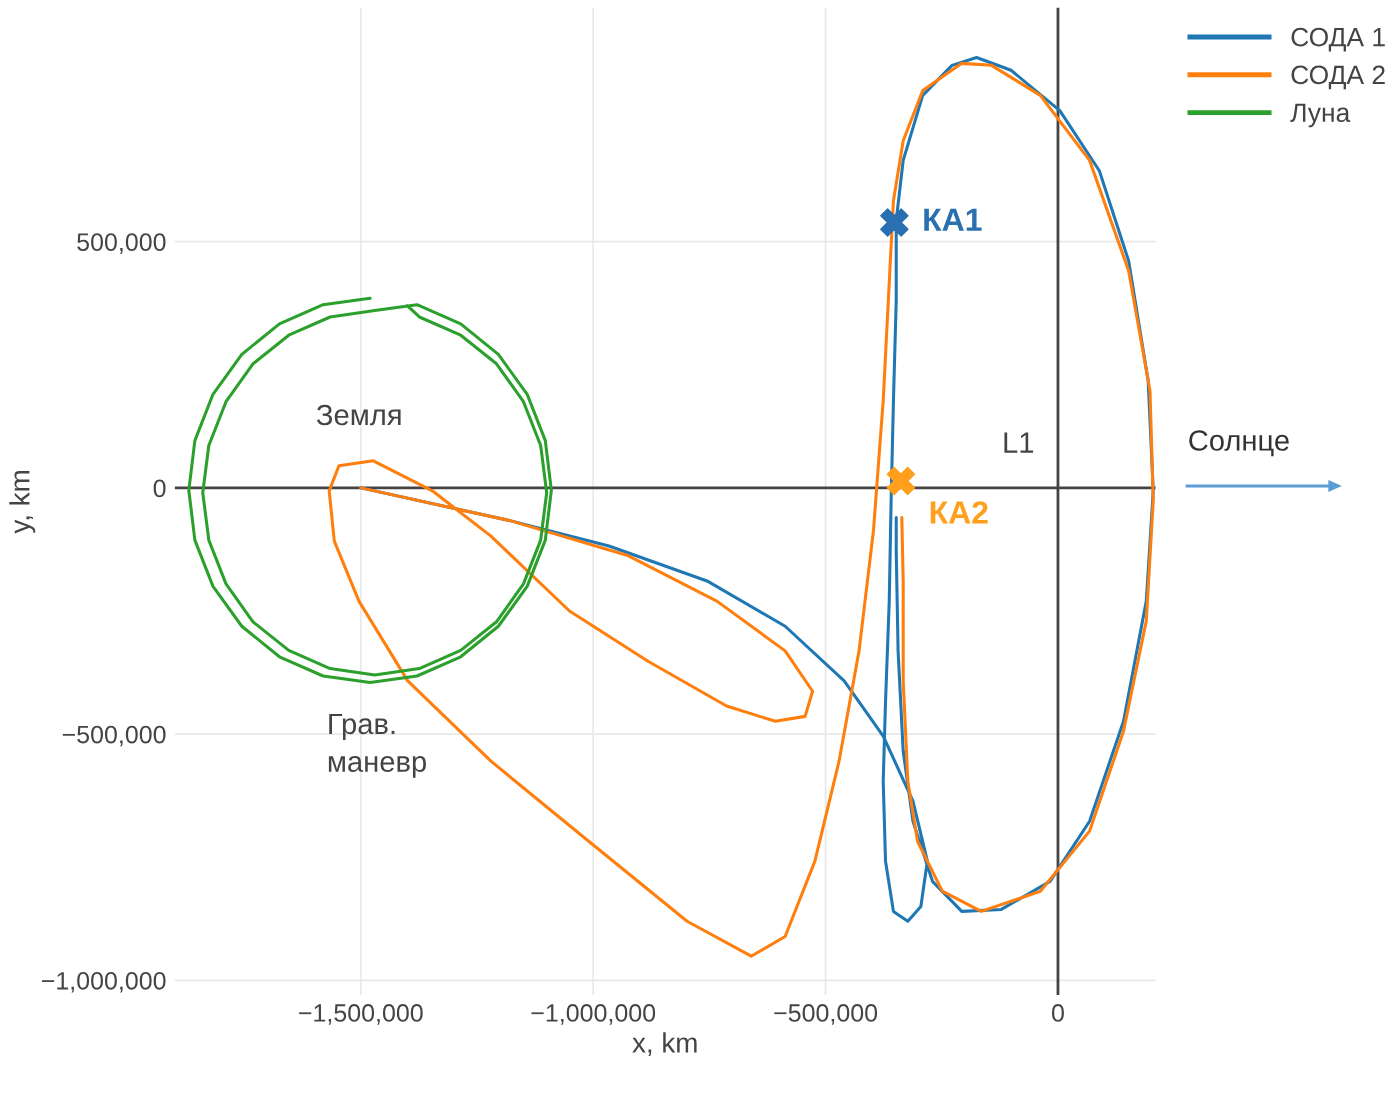 This screenshot has width=1399, height=1102. Describe the element at coordinates (114, 736) in the screenshot. I see `y-tick-label: −500,000` at that location.